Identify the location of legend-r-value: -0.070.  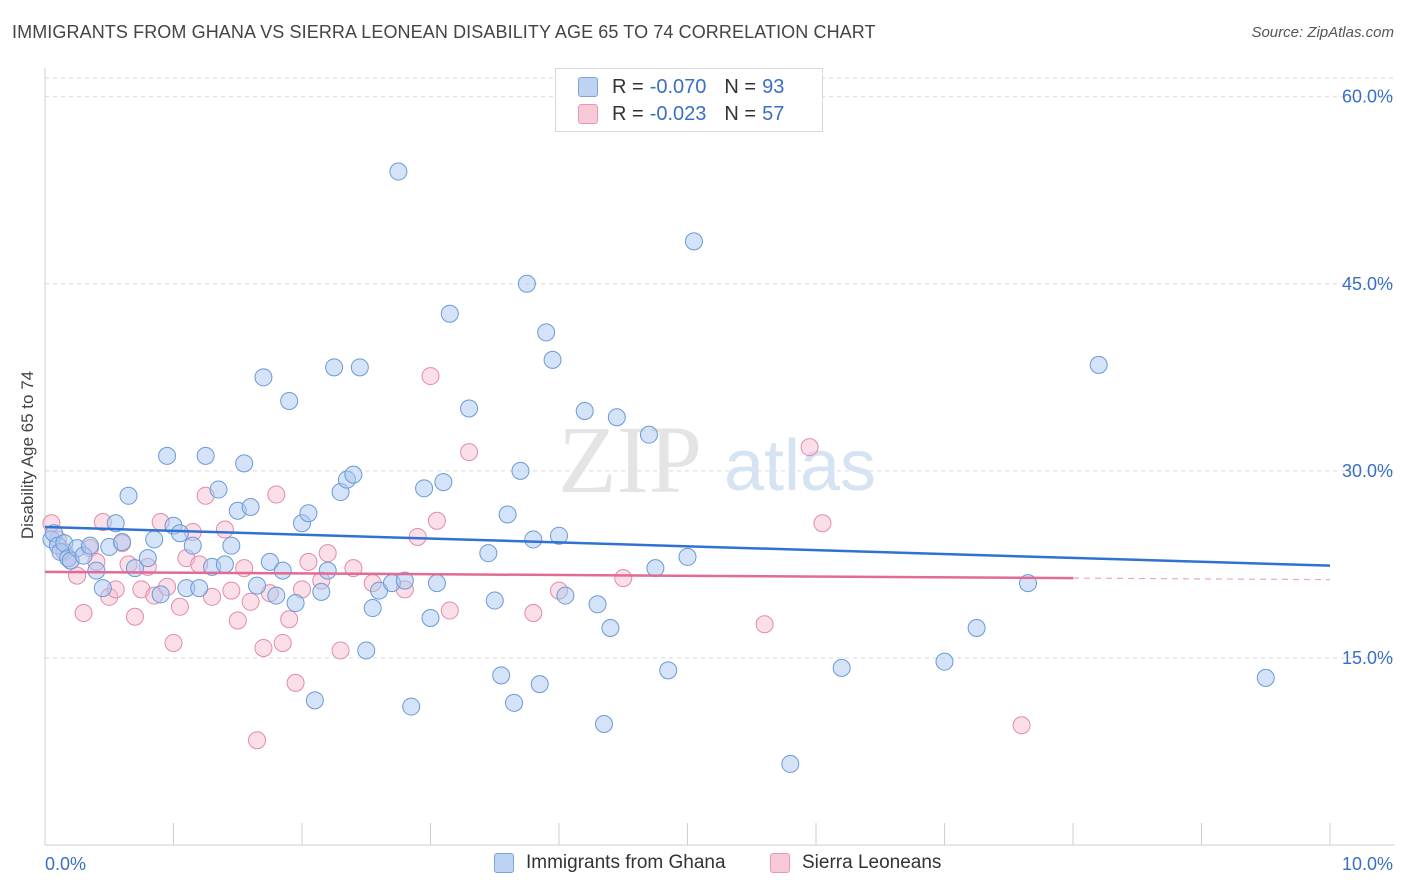
(678, 86).